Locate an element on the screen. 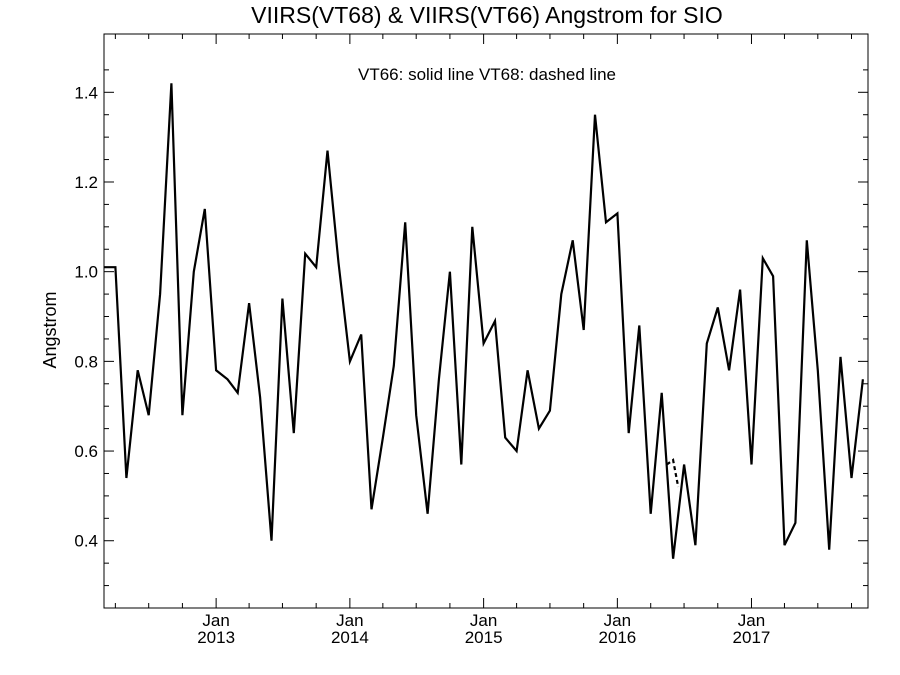 The width and height of the screenshot is (900, 675). x-tick-year-label: 2016 is located at coordinates (617, 637).